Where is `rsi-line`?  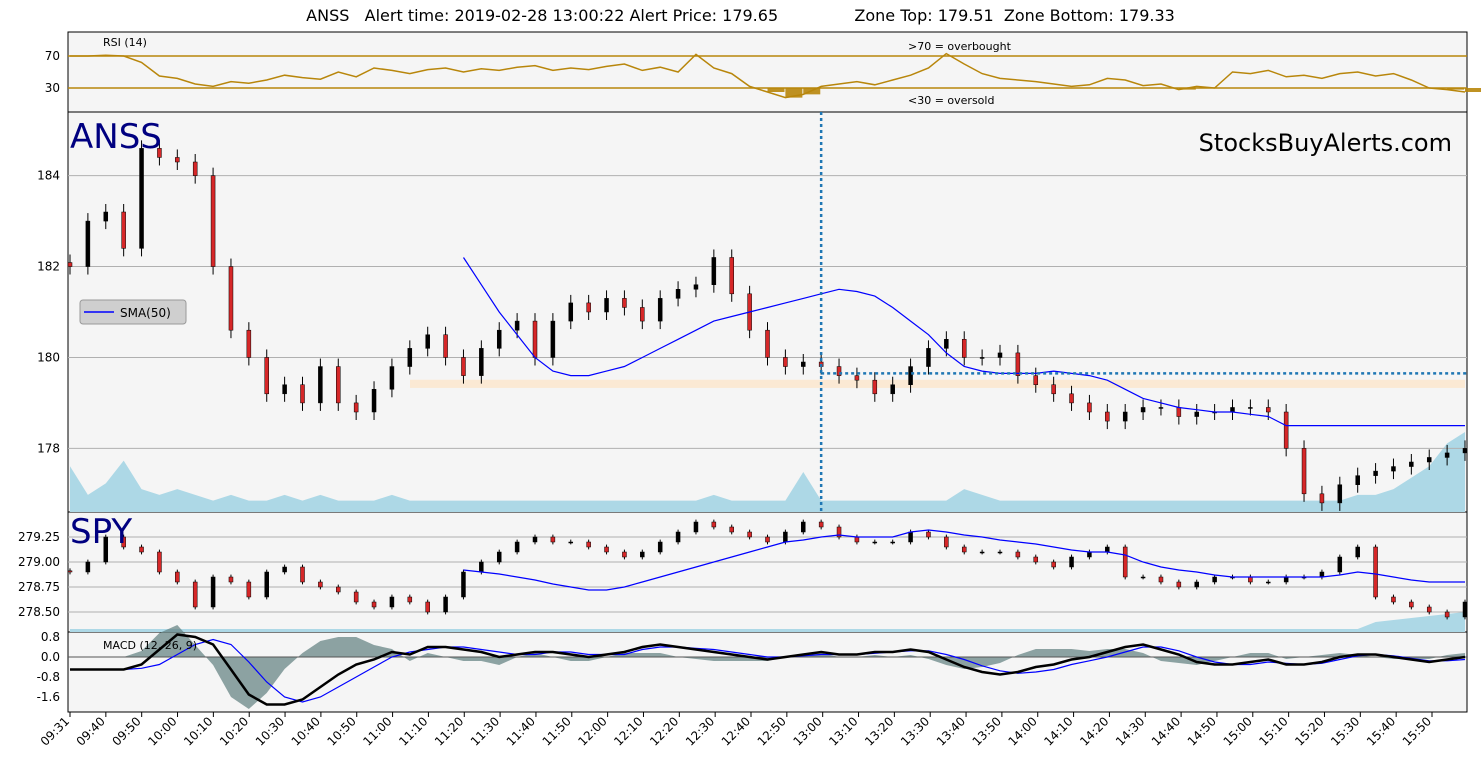 rsi-line is located at coordinates (768, 75).